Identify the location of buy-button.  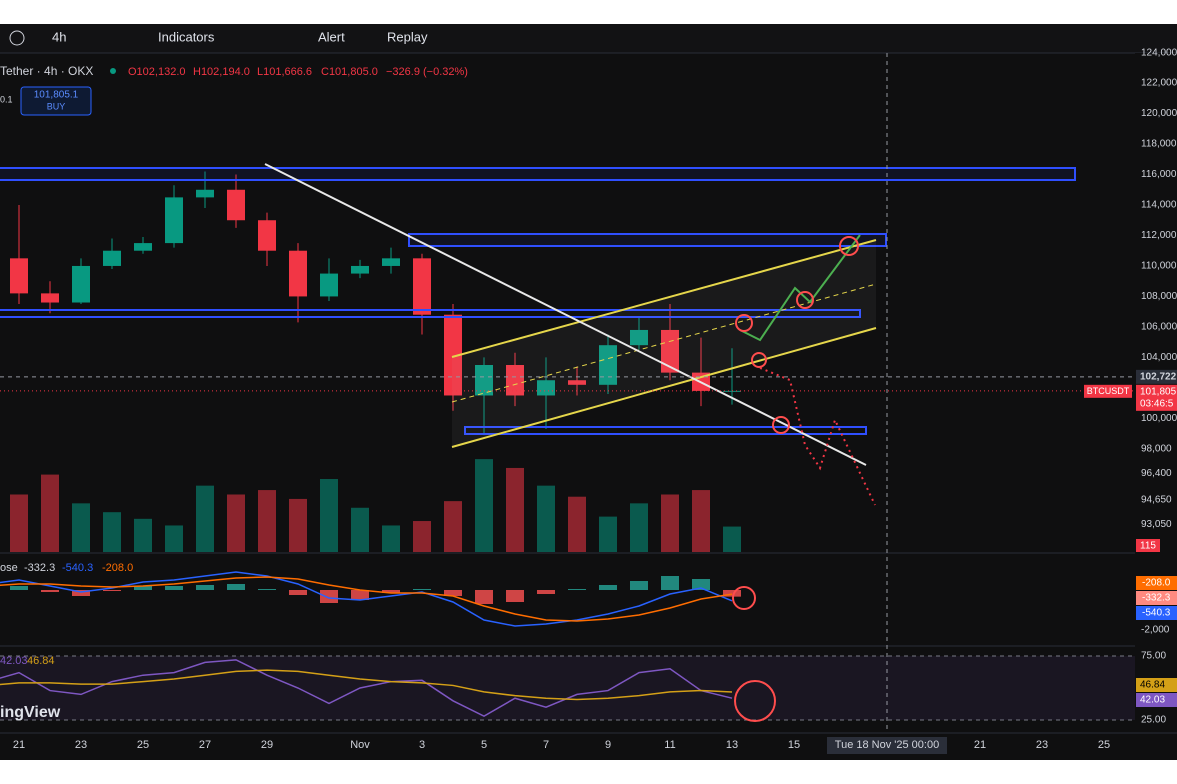
(56, 101).